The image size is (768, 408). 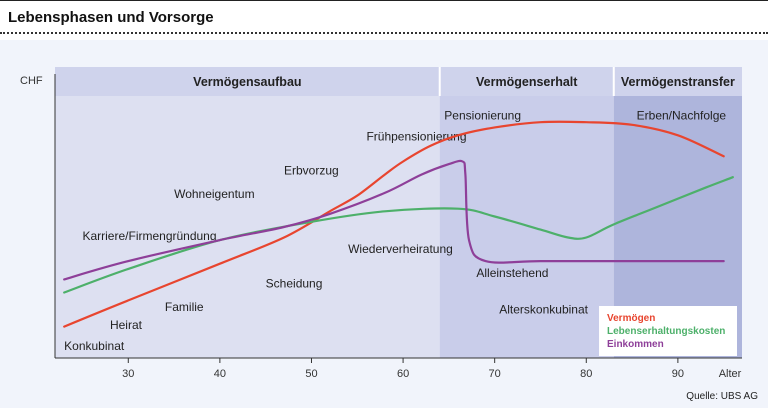 What do you see at coordinates (495, 374) in the screenshot?
I see `x-tick-label-70: 70` at bounding box center [495, 374].